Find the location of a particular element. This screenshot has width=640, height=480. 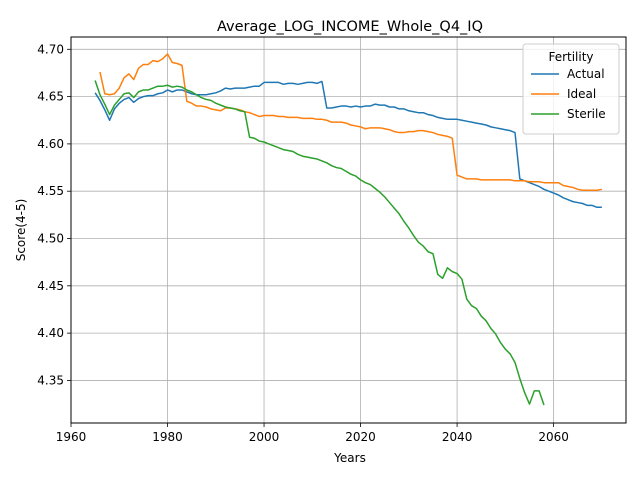

y-tick-label: 4.40 is located at coordinates (50, 333).